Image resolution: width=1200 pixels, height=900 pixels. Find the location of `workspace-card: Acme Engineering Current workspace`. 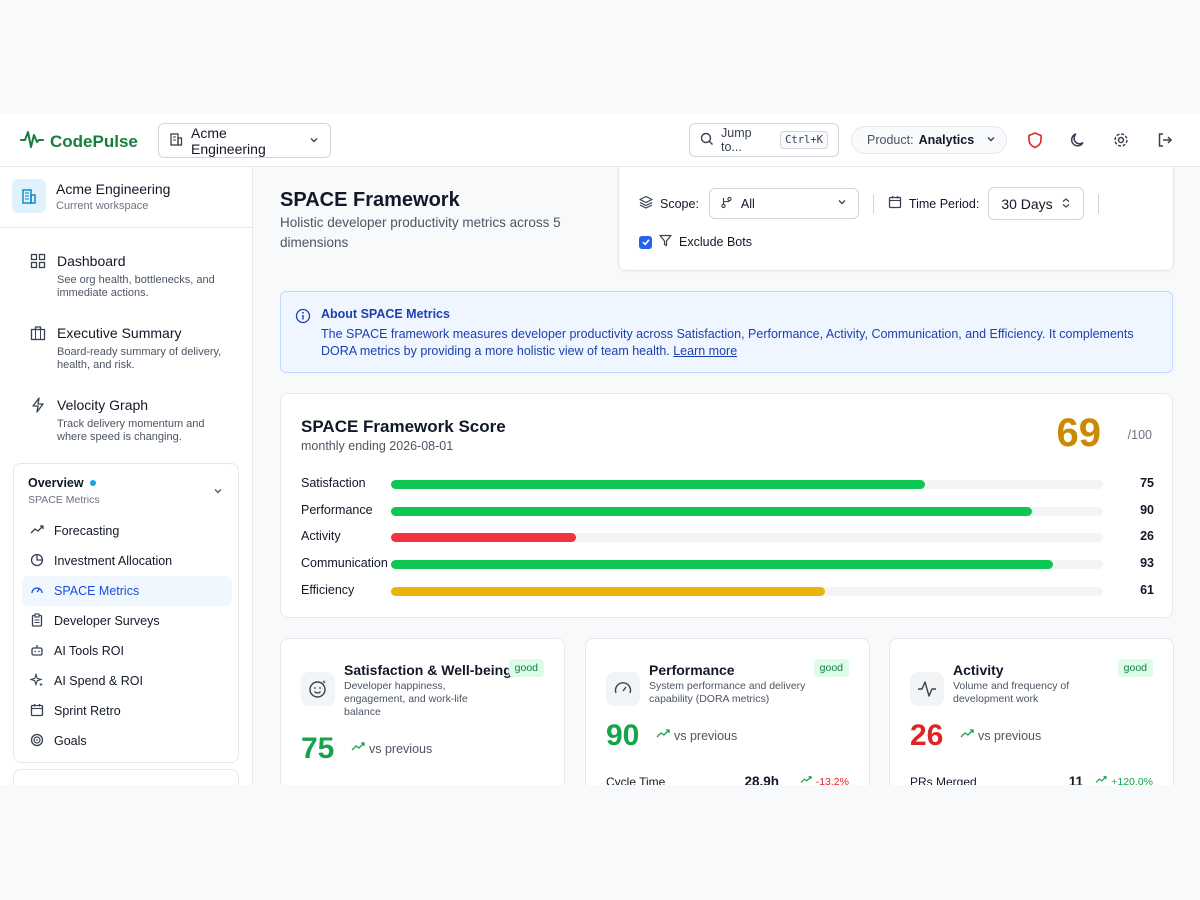

workspace-card: Acme Engineering Current workspace is located at coordinates (91, 196).